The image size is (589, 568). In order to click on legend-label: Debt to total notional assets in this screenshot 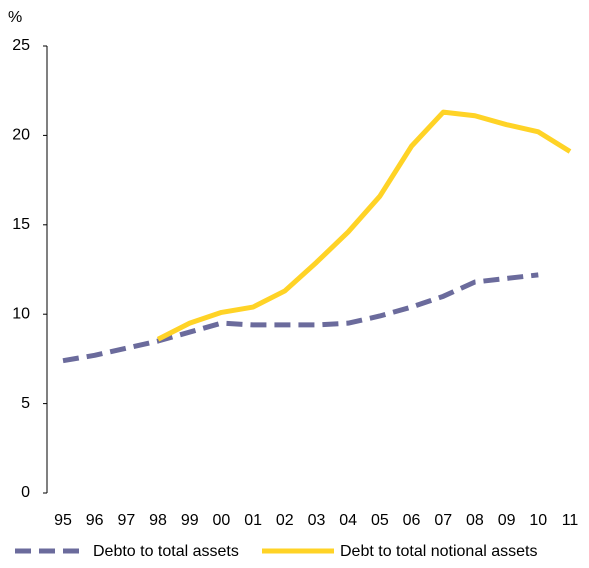, I will do `click(438, 551)`.